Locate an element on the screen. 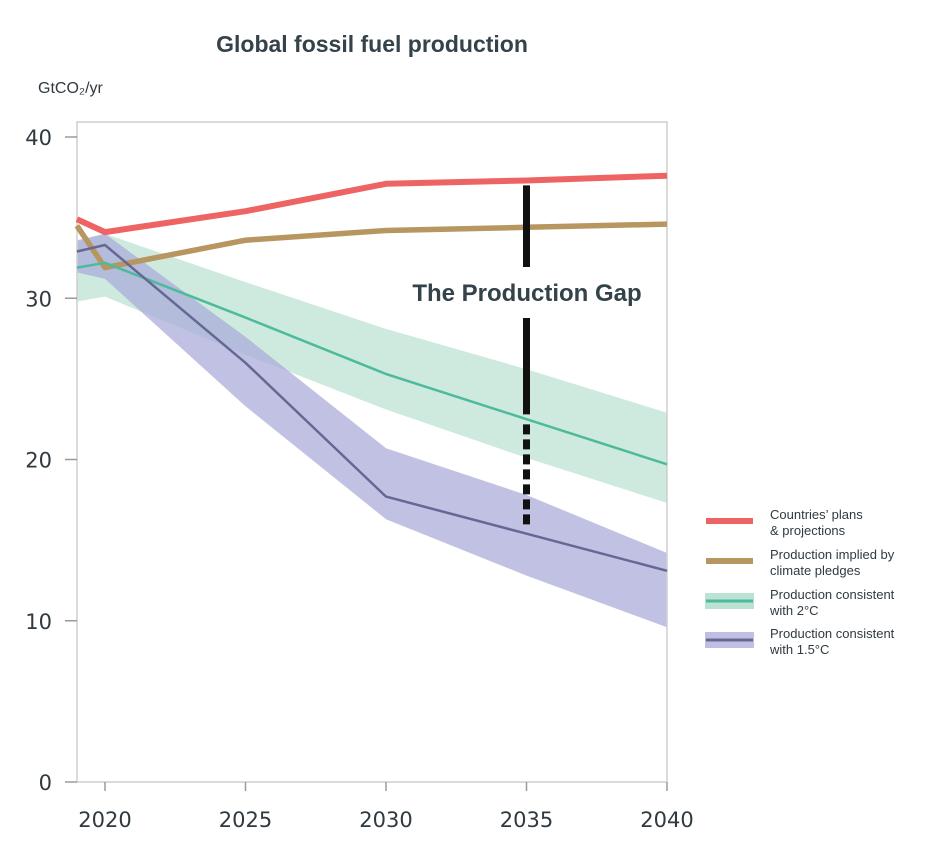 The image size is (935, 864). y-axis-unit-label: GtCO₂/yr is located at coordinates (71, 88).